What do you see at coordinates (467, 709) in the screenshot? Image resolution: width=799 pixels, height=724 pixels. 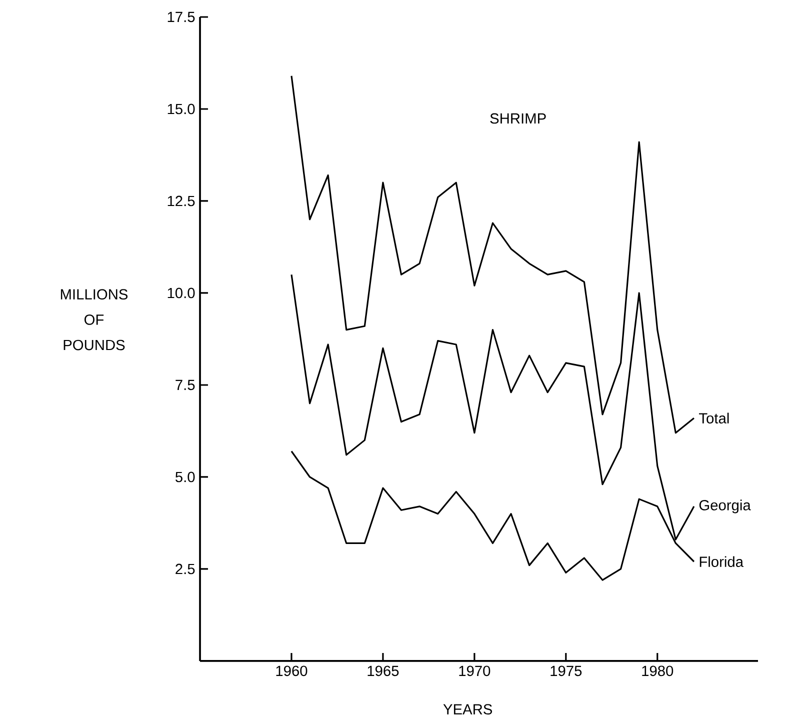 I see `x-axis-title: YEARS` at bounding box center [467, 709].